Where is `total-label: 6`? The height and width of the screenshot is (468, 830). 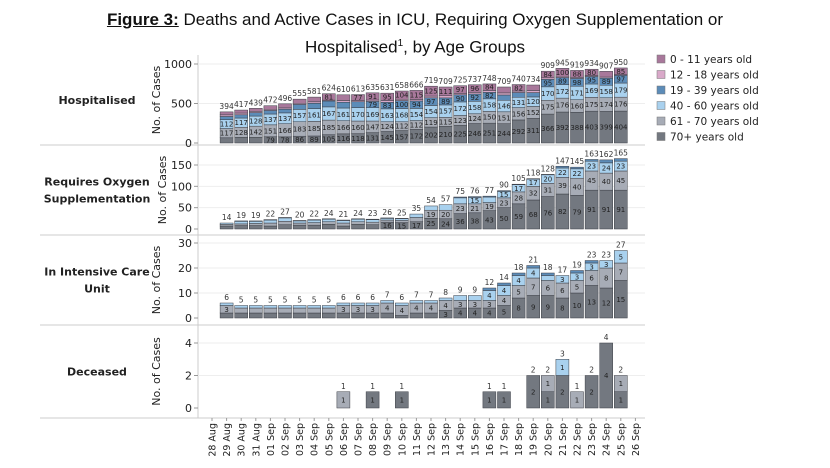
total-label: 6 is located at coordinates (343, 297).